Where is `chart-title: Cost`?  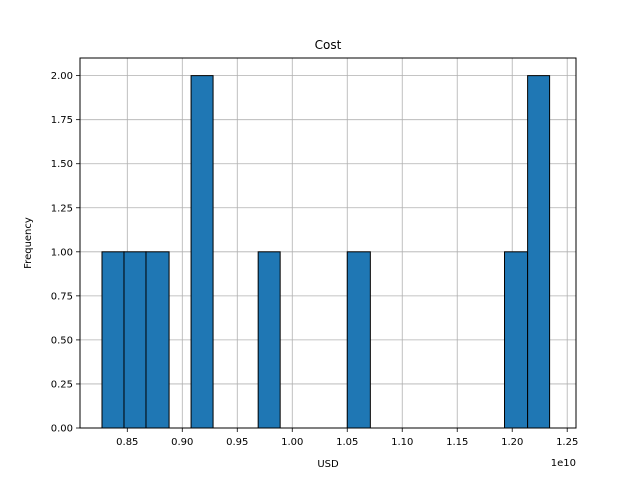
chart-title: Cost is located at coordinates (328, 45).